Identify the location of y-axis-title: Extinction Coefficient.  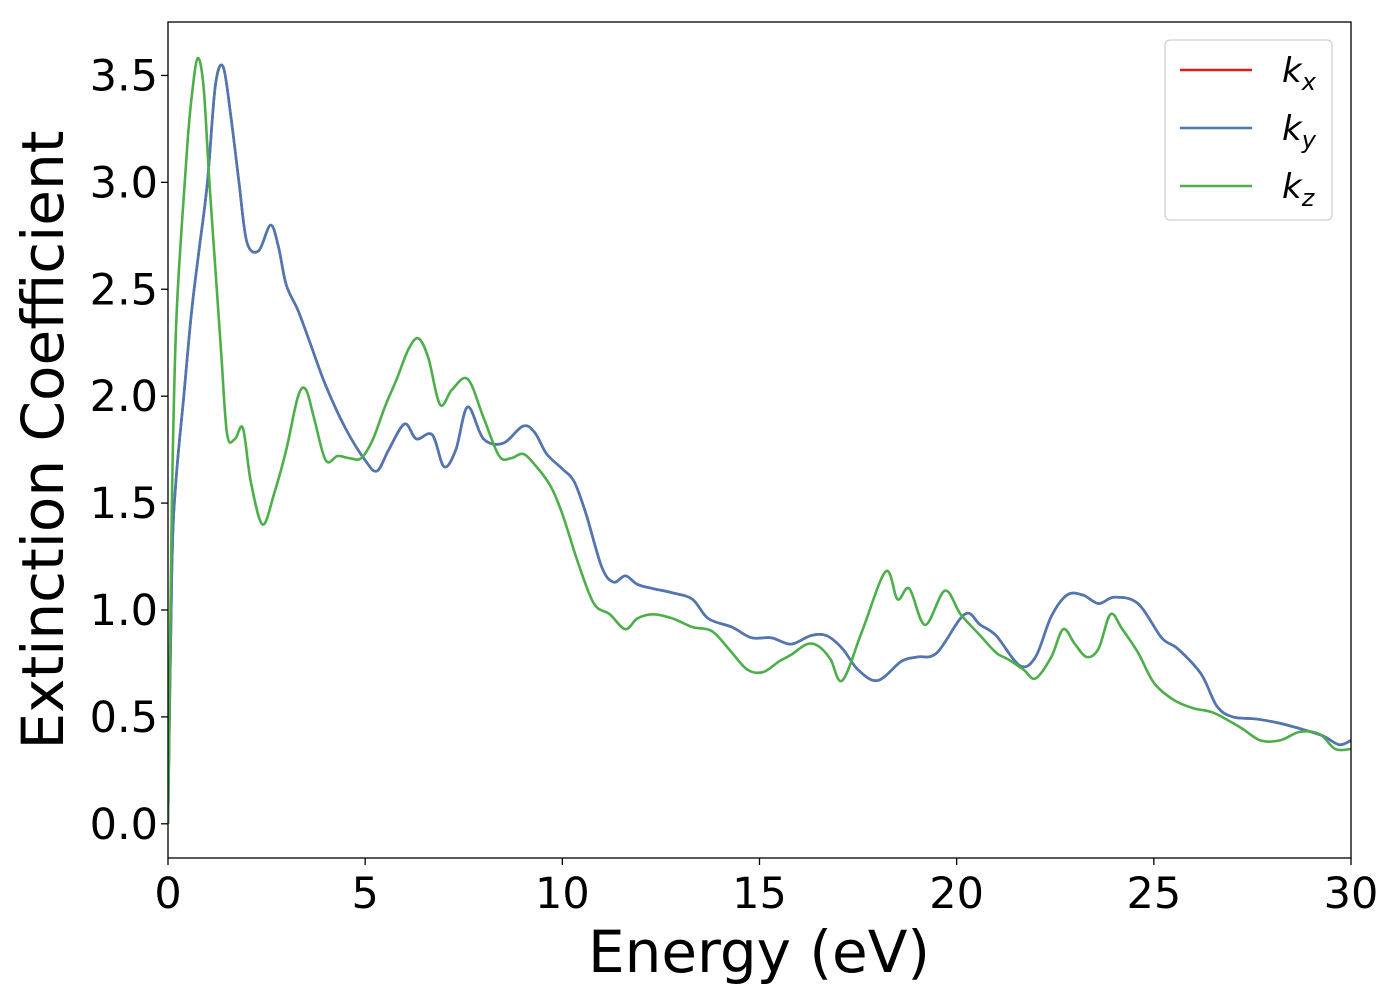
(43, 440).